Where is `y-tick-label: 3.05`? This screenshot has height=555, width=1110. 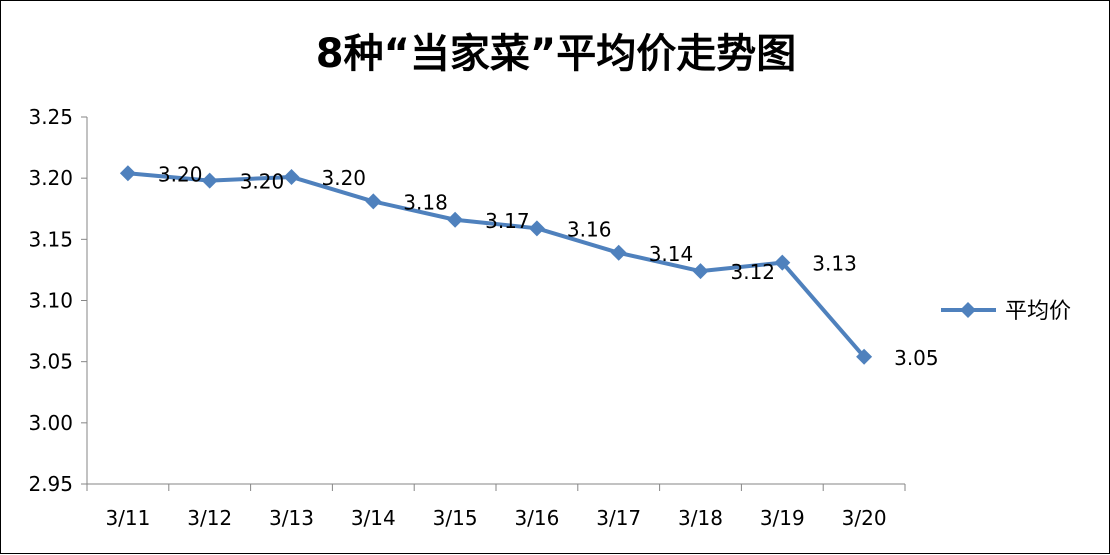 y-tick-label: 3.05 is located at coordinates (50, 362).